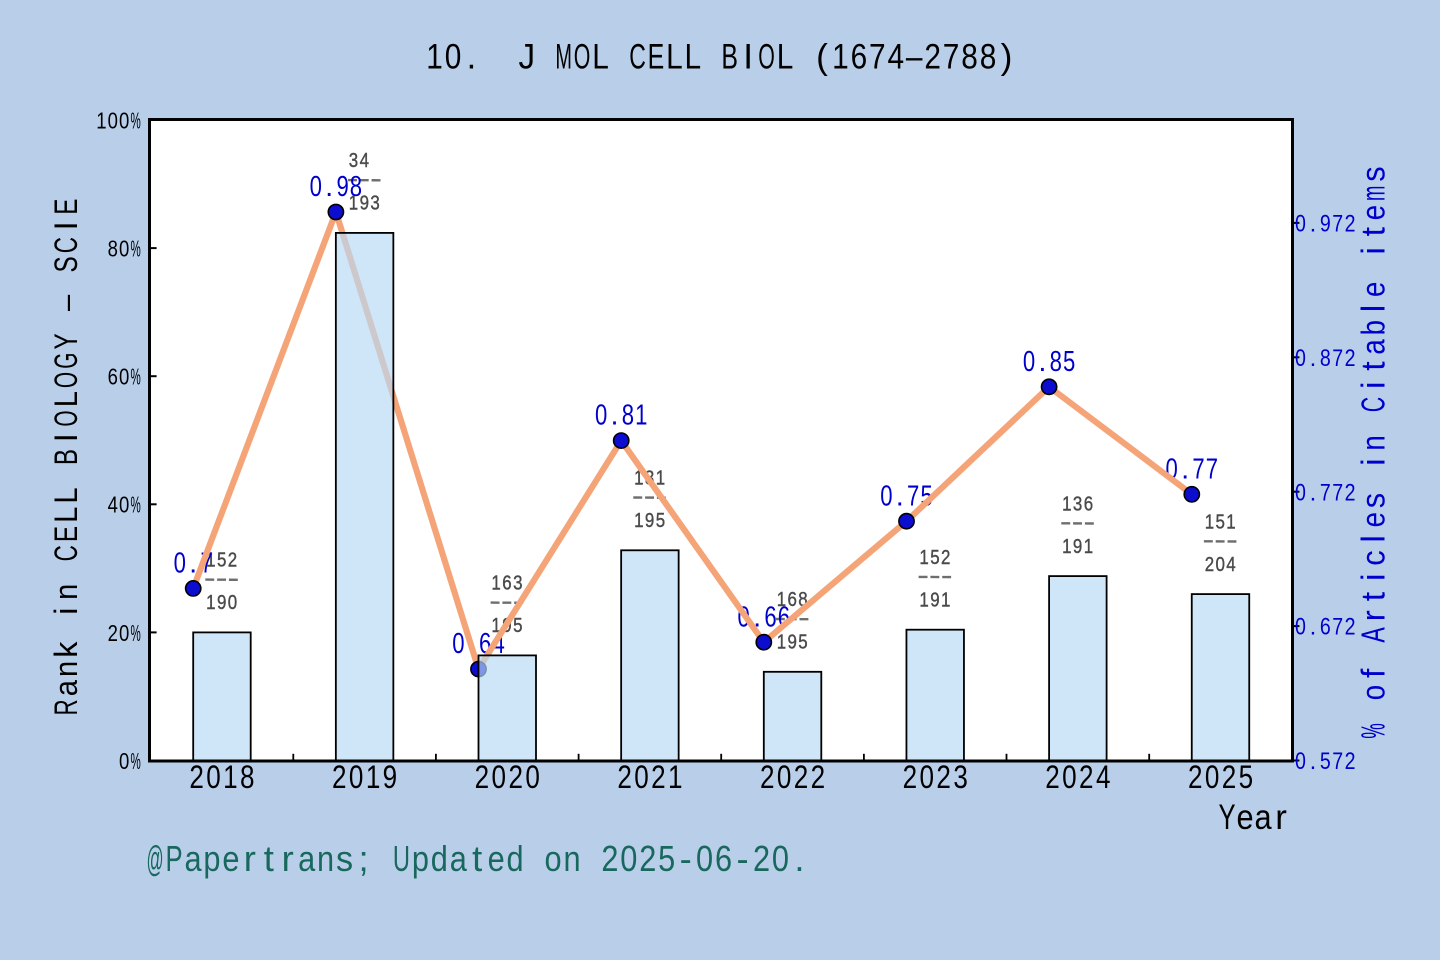 This screenshot has height=960, width=1440. I want to click on svg-text: Y, so click(66, 341).